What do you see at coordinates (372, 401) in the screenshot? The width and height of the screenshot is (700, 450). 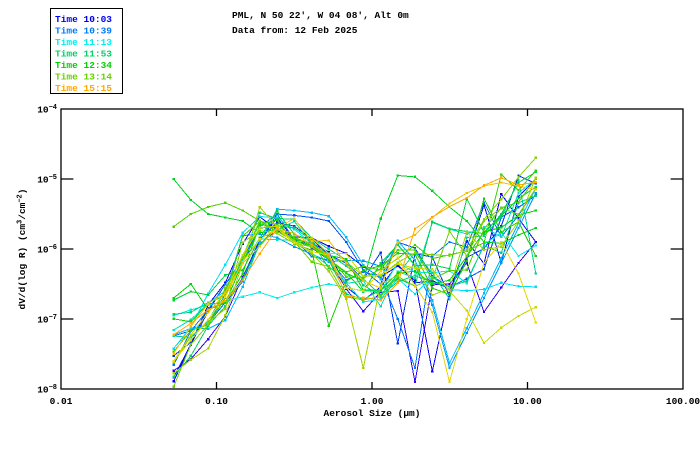 I see `svg-text: 1.00` at bounding box center [372, 401].